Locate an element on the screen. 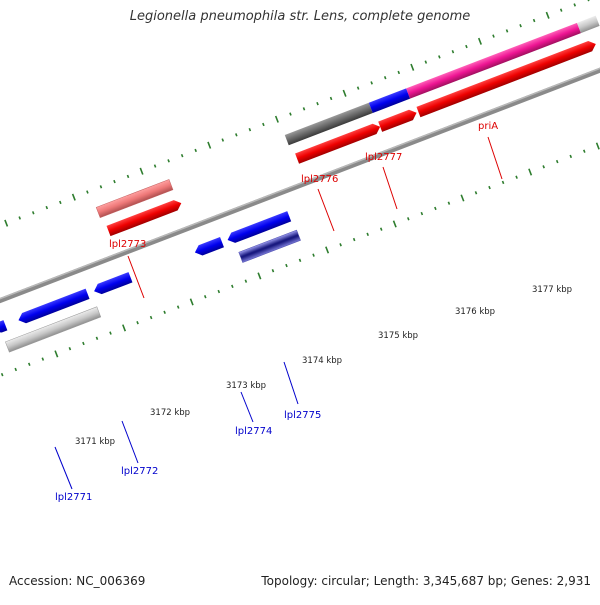 This screenshot has height=605, width=600. gene-lpl2777-arrow is located at coordinates (398, 120).